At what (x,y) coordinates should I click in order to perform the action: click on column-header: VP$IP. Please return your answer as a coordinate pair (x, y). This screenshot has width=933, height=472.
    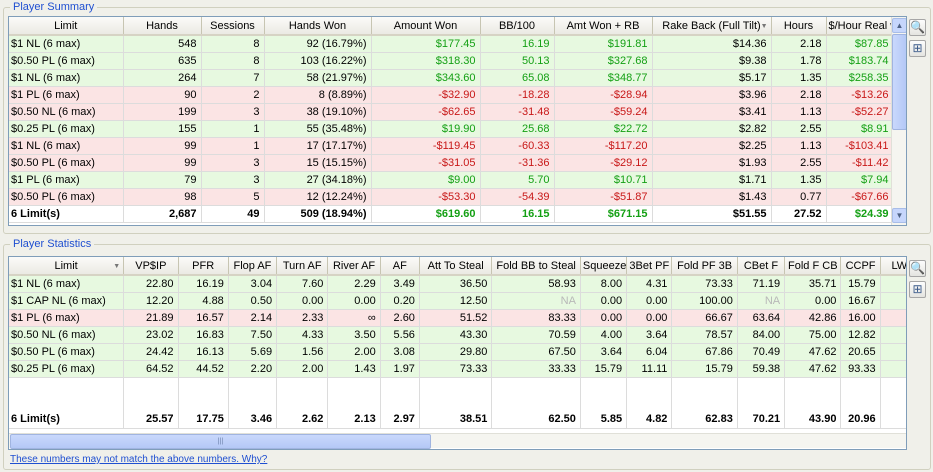
    Looking at the image, I should click on (151, 266).